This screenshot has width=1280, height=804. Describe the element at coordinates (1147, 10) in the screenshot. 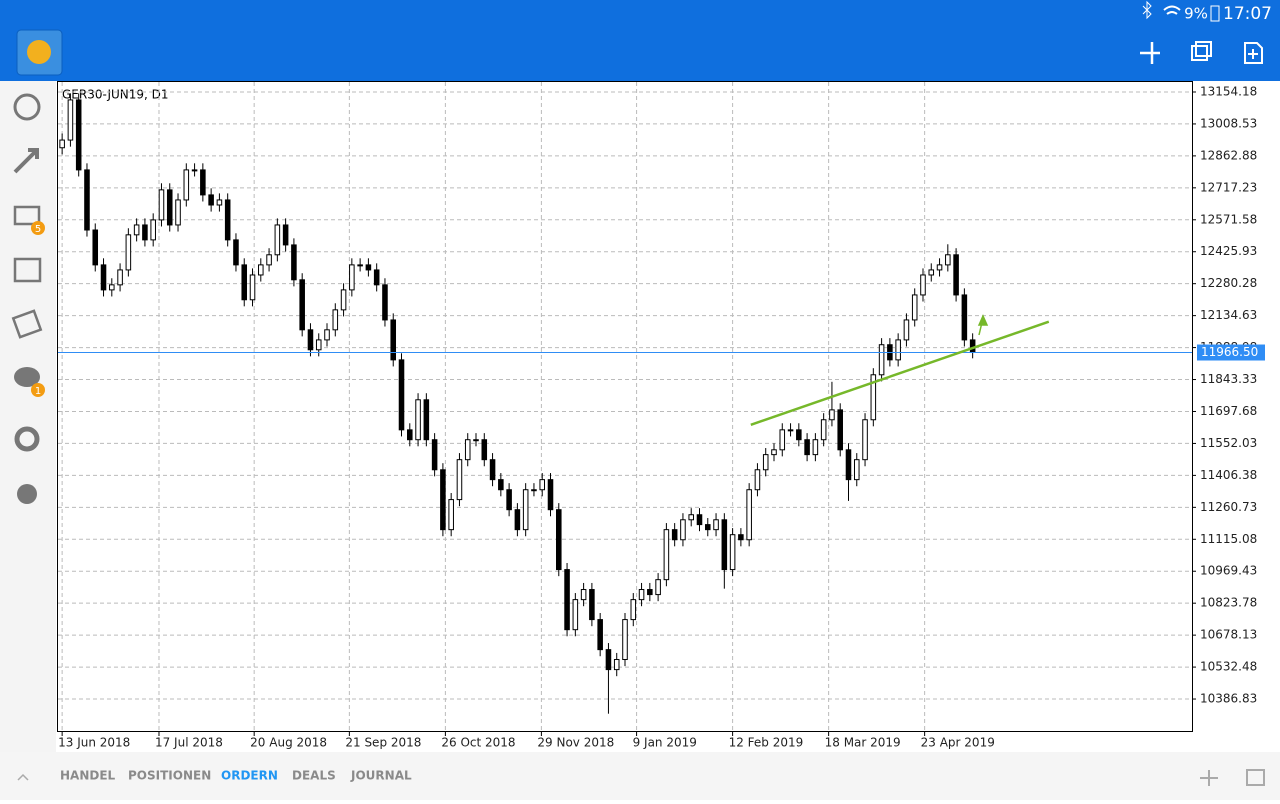

I see `bluetooth-icon` at that location.